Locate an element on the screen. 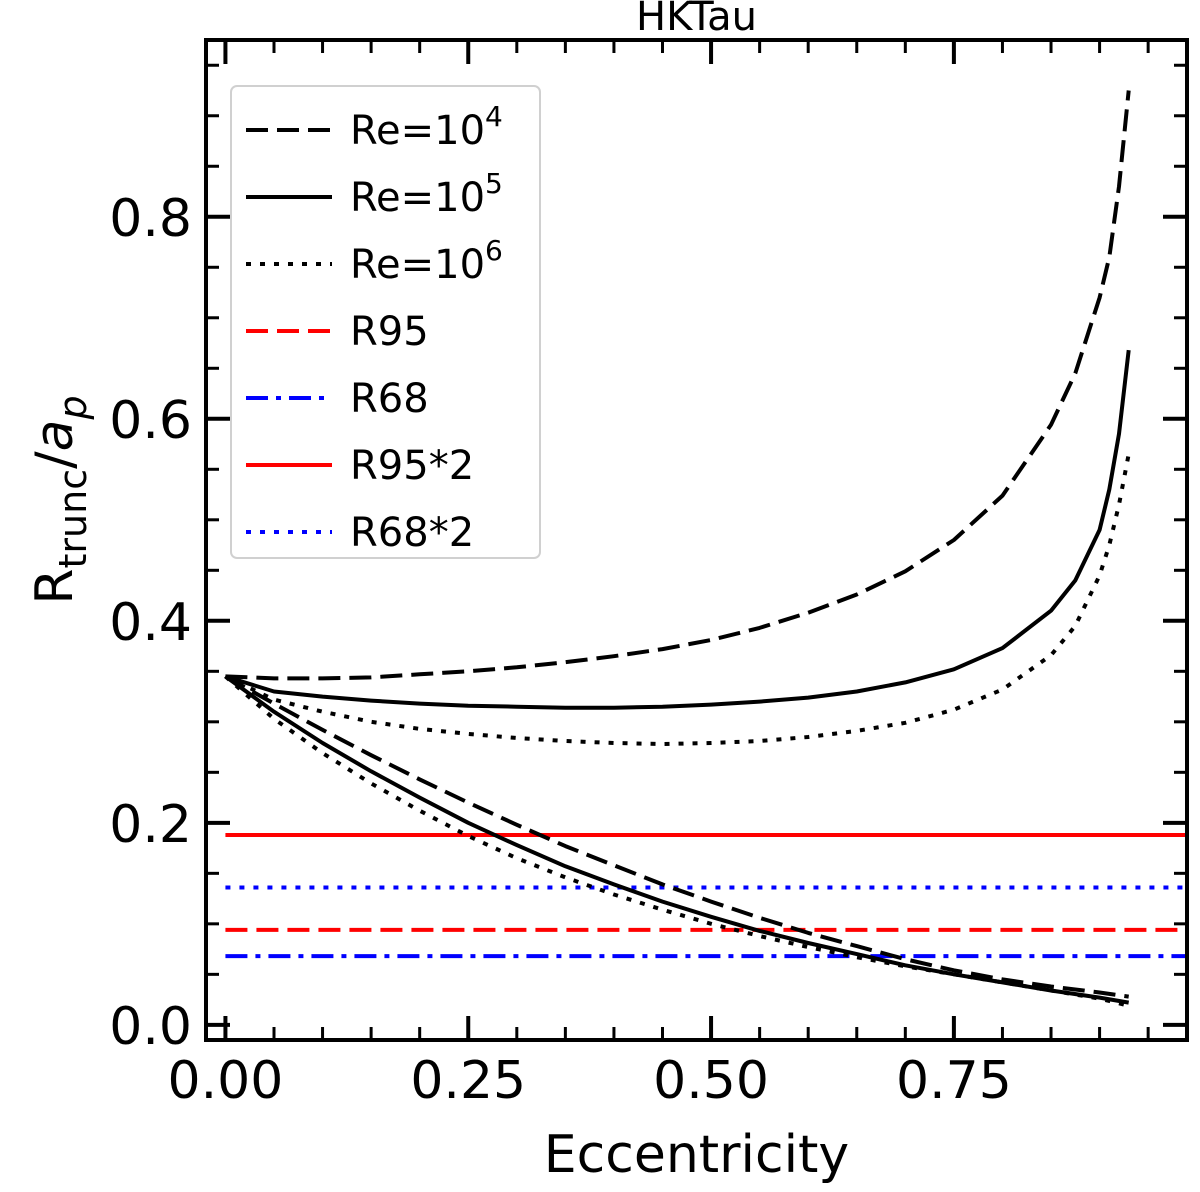 This screenshot has height=1192, width=1200. x-tick-label: 0.25 is located at coordinates (468, 1081).